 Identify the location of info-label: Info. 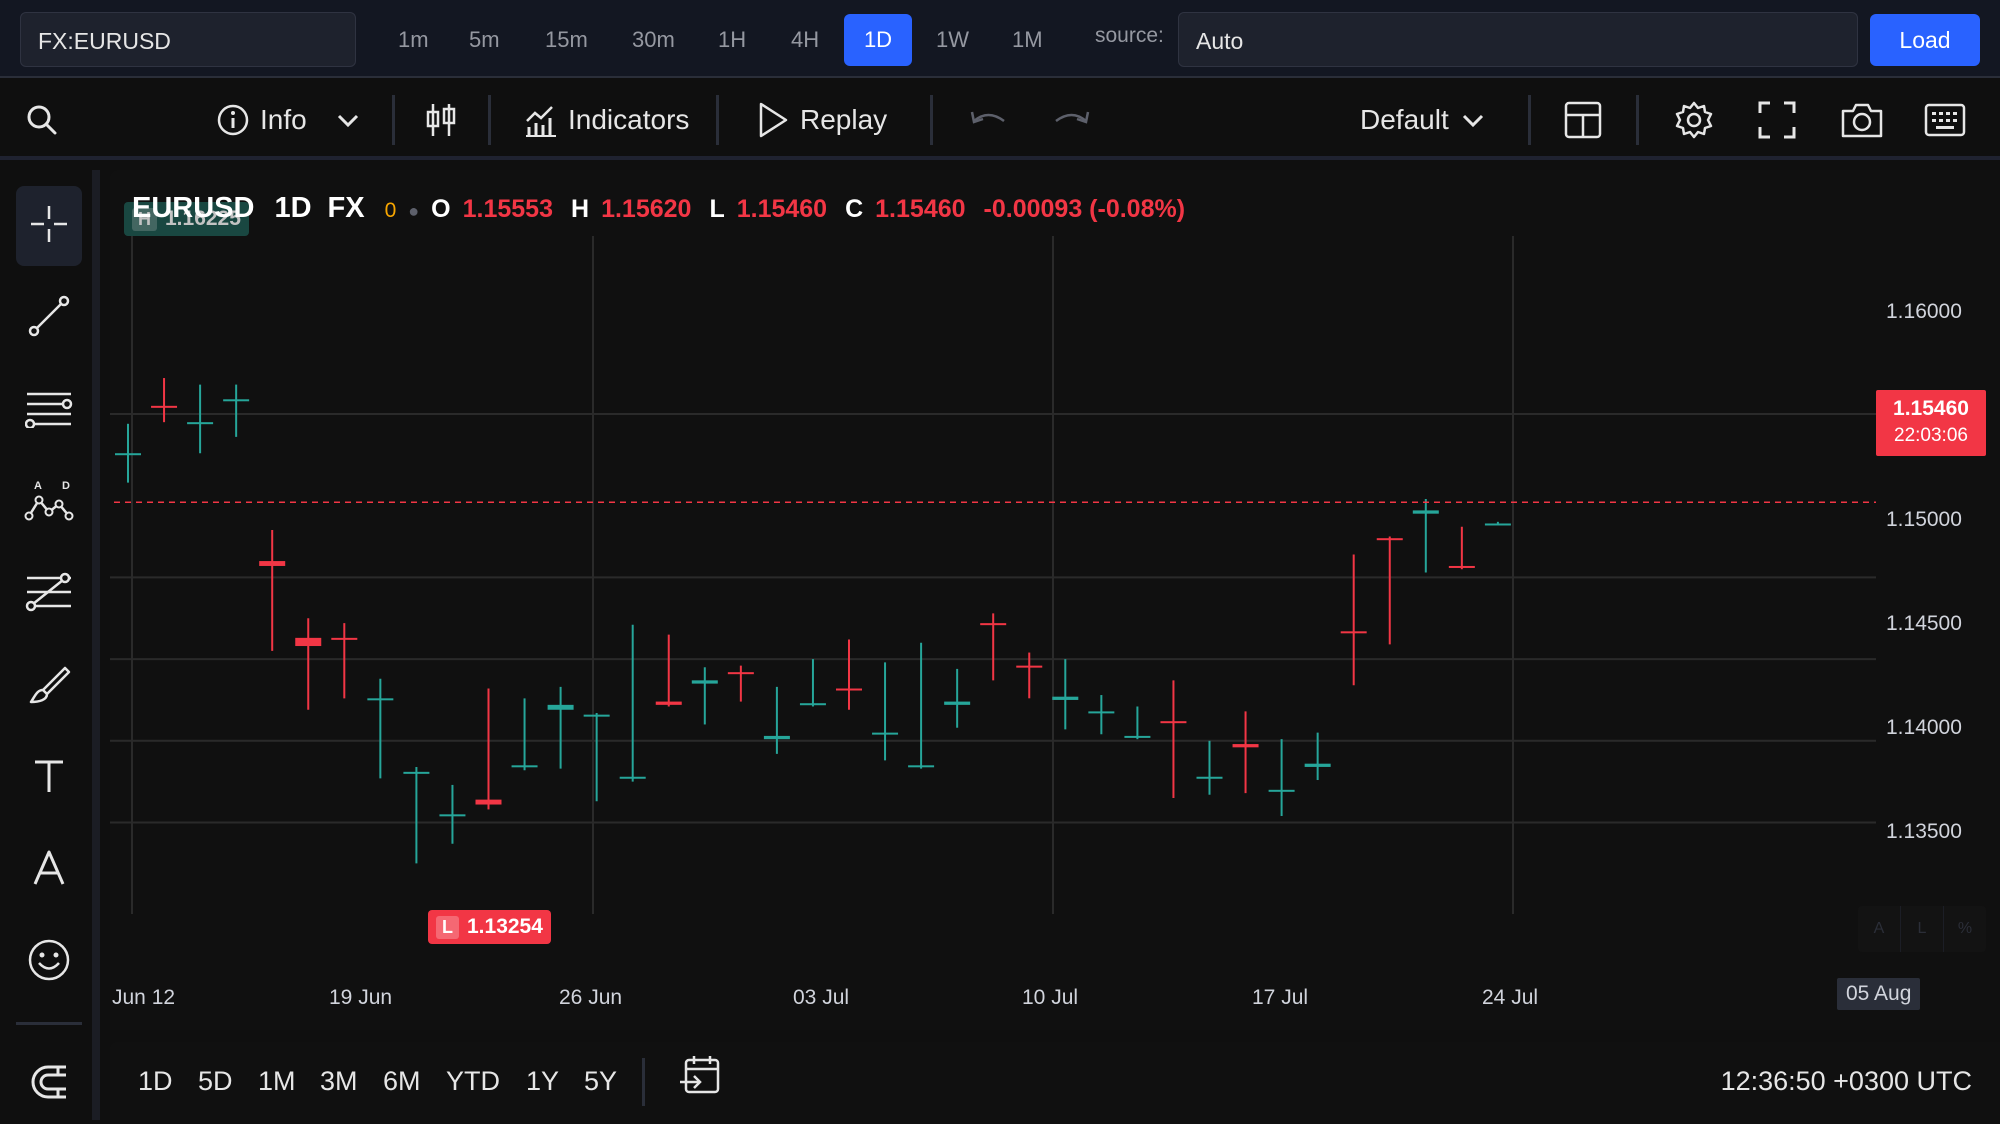
(283, 119).